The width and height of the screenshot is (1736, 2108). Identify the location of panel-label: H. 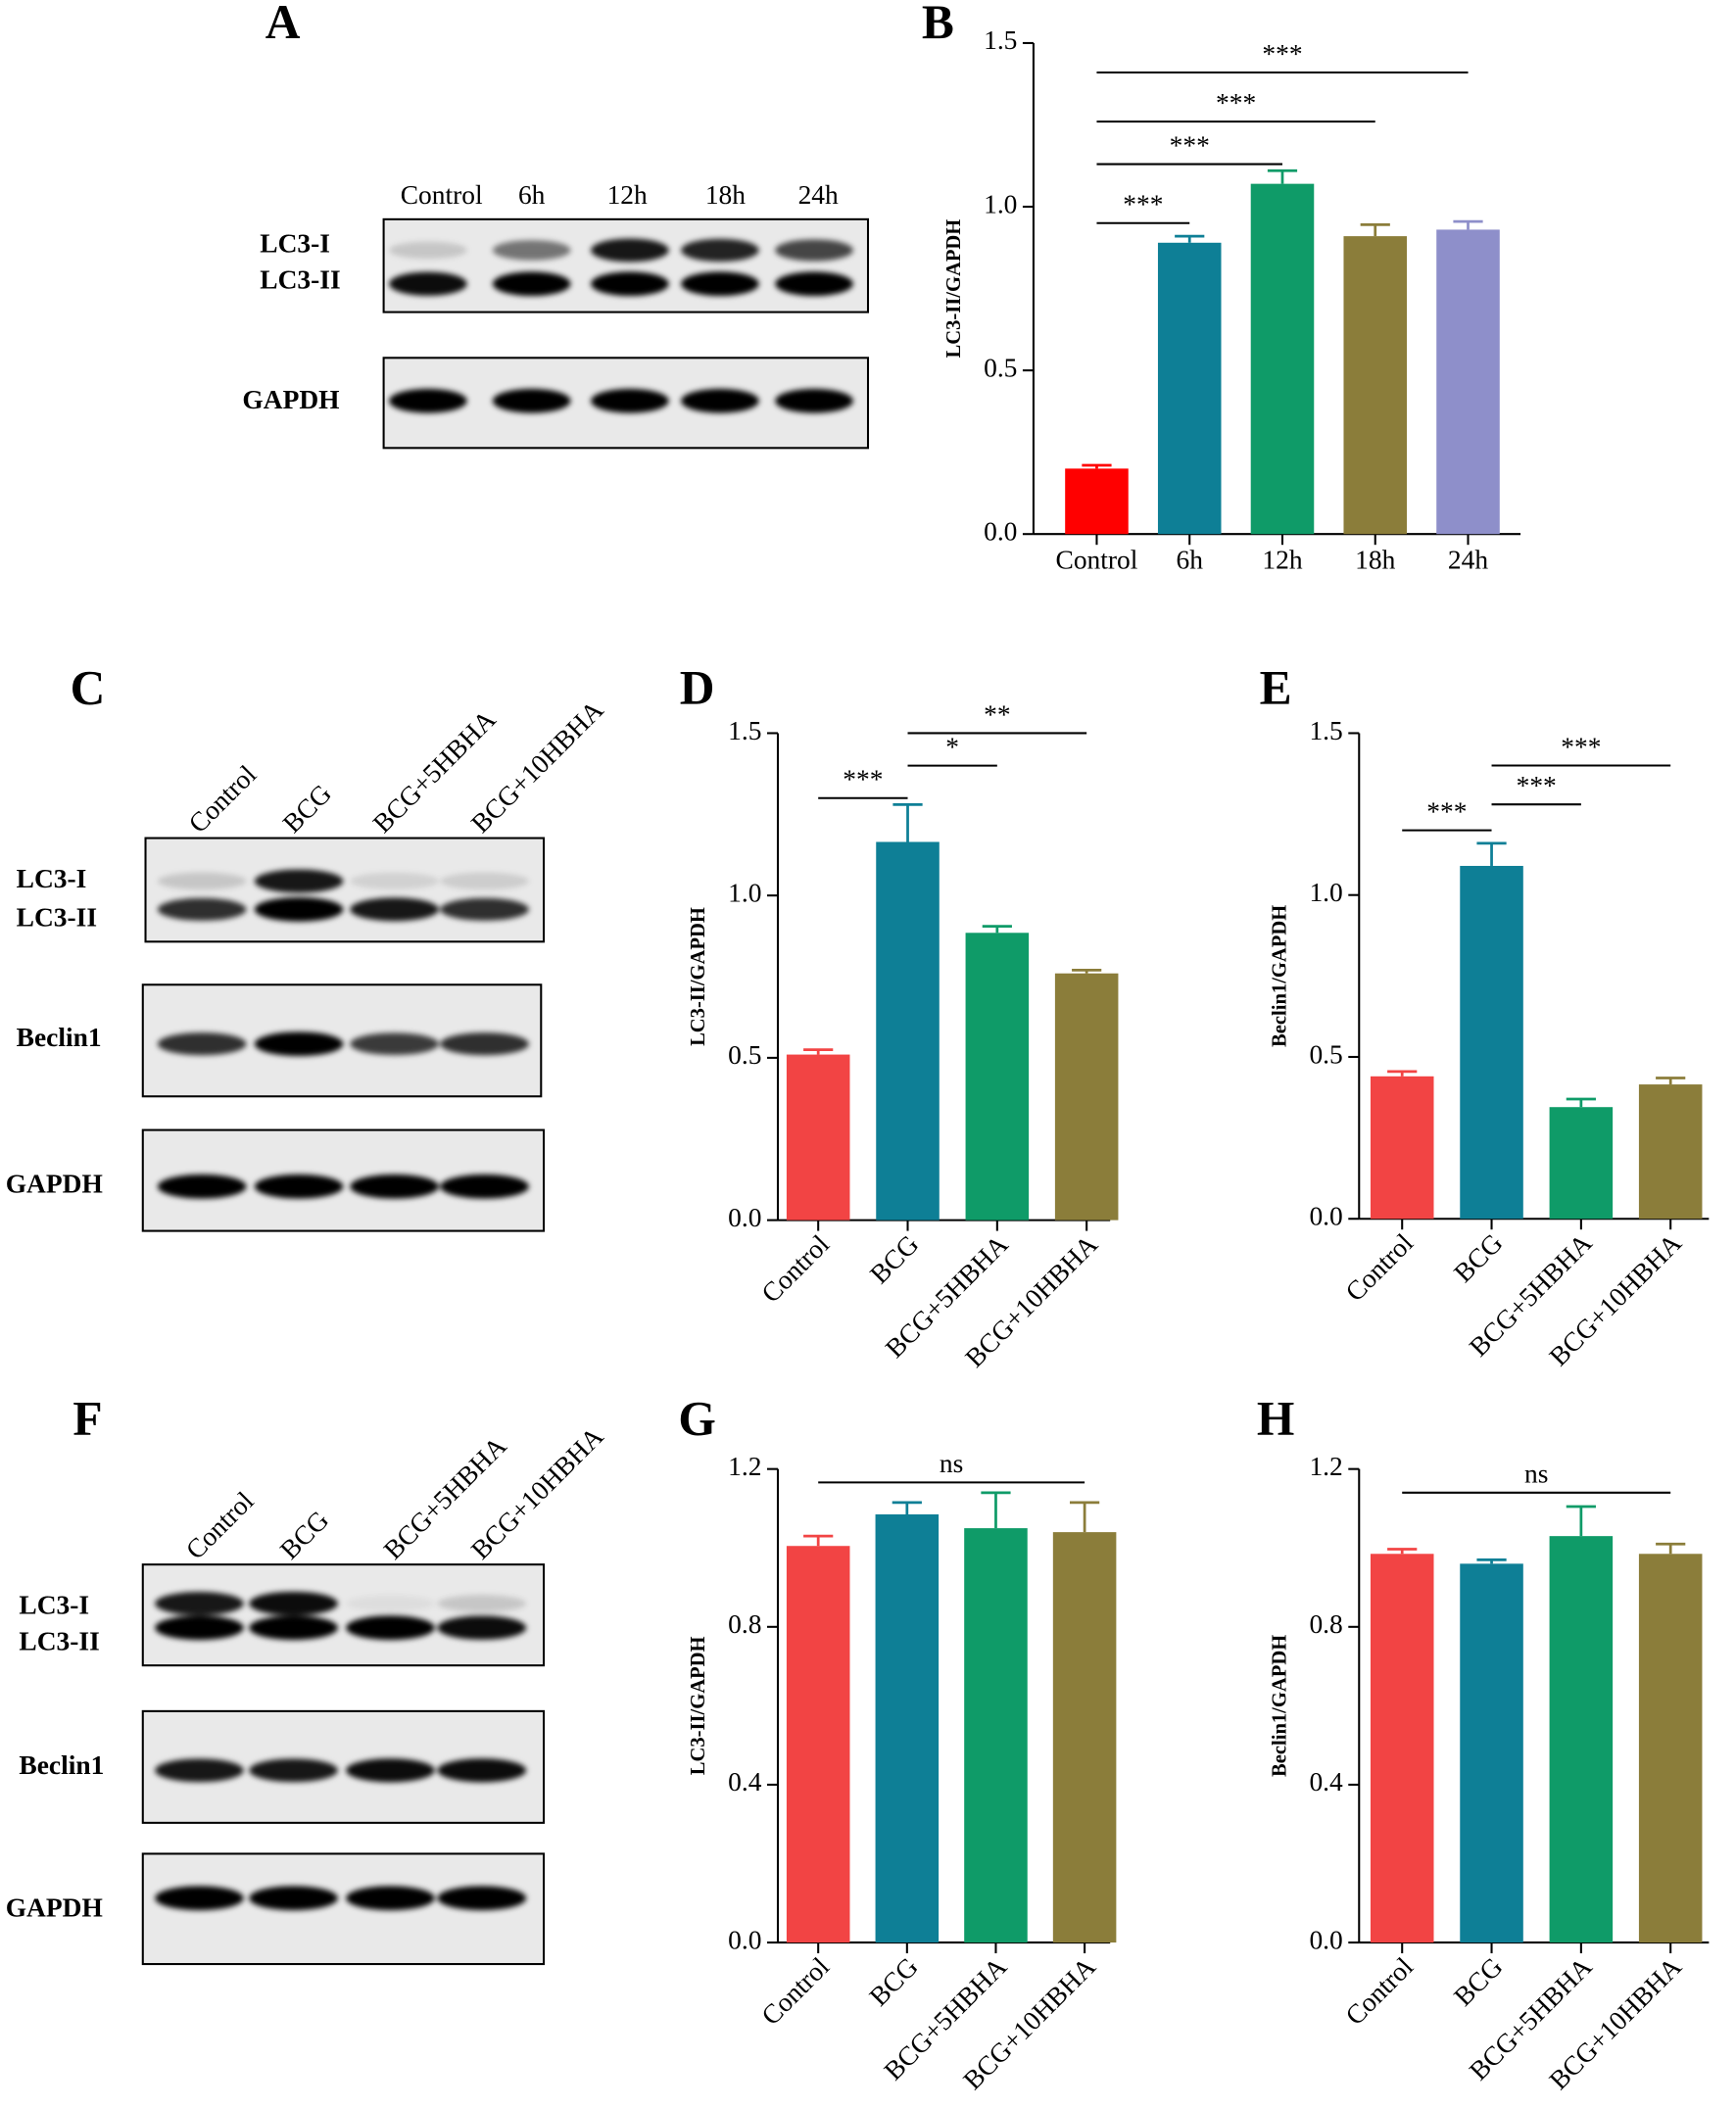
(1276, 1418).